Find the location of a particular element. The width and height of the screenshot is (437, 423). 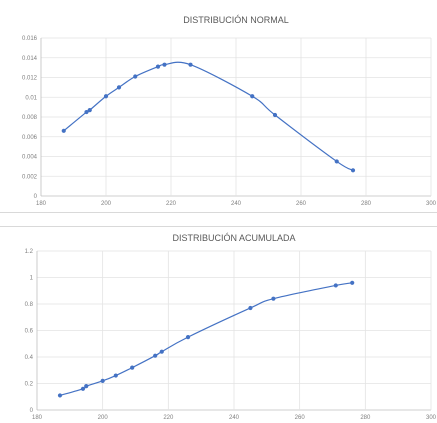

y-tick-label: 0.01 is located at coordinates (31, 98).